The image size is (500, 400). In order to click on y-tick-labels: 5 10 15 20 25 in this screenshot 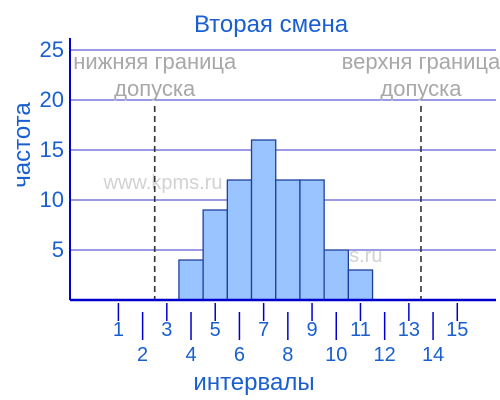, I will do `click(52, 149)`.